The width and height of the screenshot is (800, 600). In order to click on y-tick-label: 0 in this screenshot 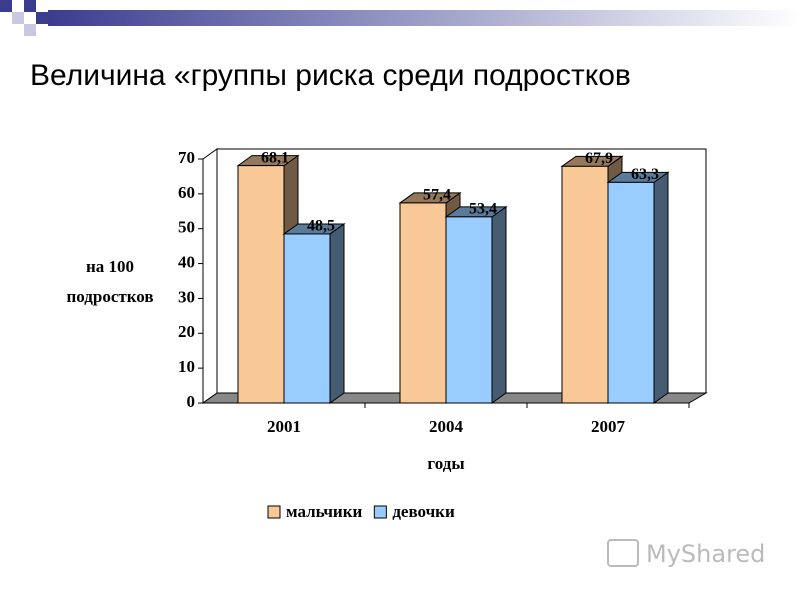, I will do `click(191, 401)`.